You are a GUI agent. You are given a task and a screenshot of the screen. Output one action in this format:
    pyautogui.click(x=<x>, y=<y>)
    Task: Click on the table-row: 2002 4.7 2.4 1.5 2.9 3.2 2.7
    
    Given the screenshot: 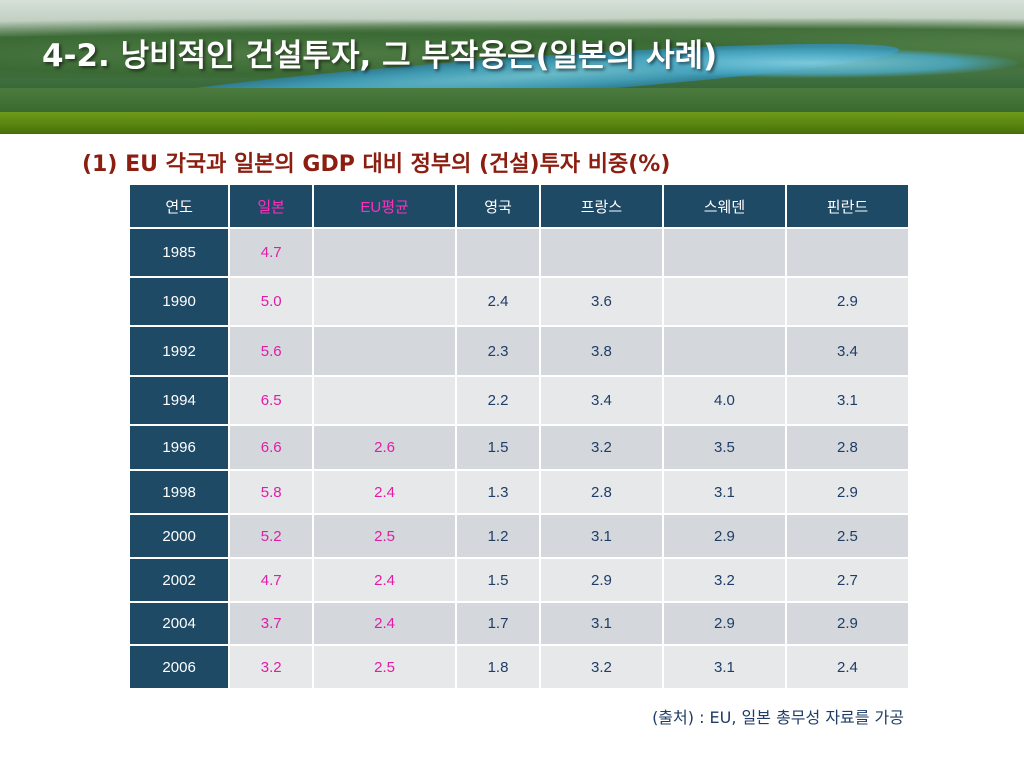 What is the action you would take?
    pyautogui.click(x=519, y=580)
    